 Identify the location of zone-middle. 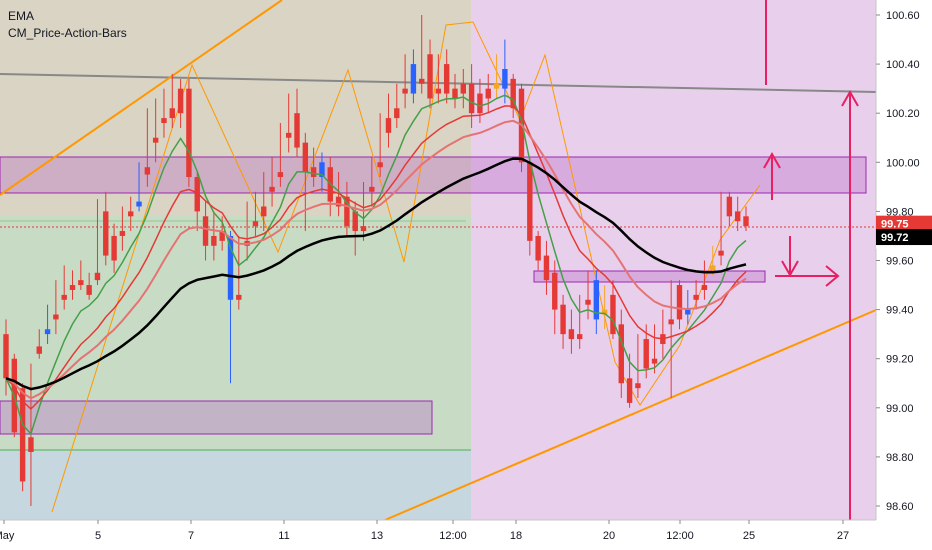
(649, 276).